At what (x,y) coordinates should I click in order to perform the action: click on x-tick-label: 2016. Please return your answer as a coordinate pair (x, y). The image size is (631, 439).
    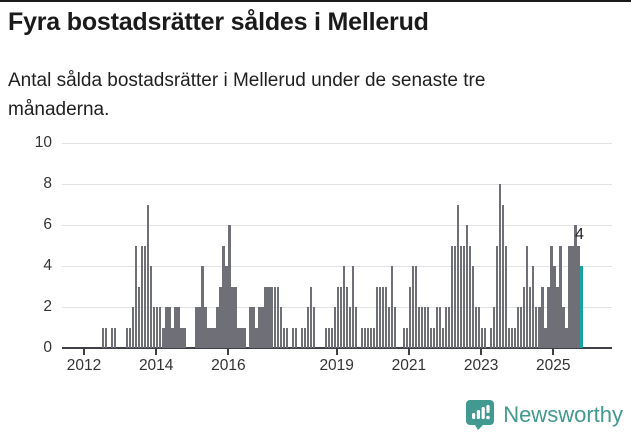
    Looking at the image, I should click on (228, 365).